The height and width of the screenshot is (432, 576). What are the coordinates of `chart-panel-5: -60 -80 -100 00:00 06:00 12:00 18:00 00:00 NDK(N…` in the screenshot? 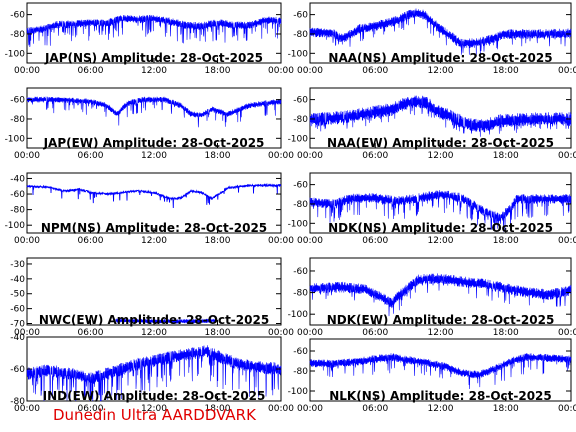 It's located at (432, 209).